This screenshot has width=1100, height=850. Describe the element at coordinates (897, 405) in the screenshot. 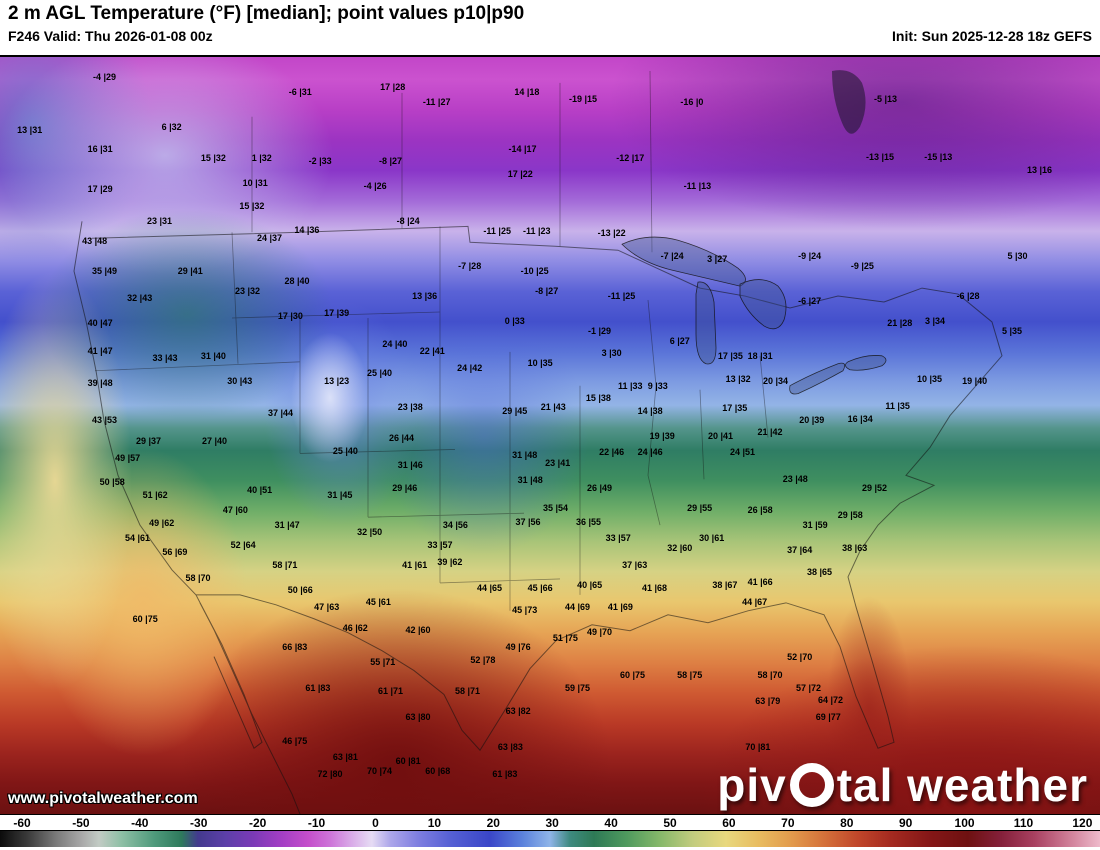

I see `point-value: 11 |35` at that location.